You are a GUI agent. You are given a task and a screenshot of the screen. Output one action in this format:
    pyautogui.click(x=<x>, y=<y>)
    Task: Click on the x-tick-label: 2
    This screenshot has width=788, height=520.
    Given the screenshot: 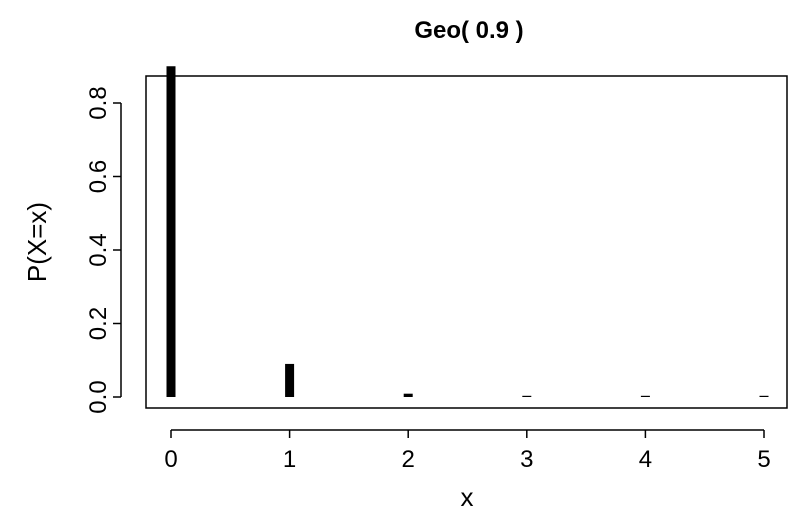 What is the action you would take?
    pyautogui.click(x=408, y=459)
    